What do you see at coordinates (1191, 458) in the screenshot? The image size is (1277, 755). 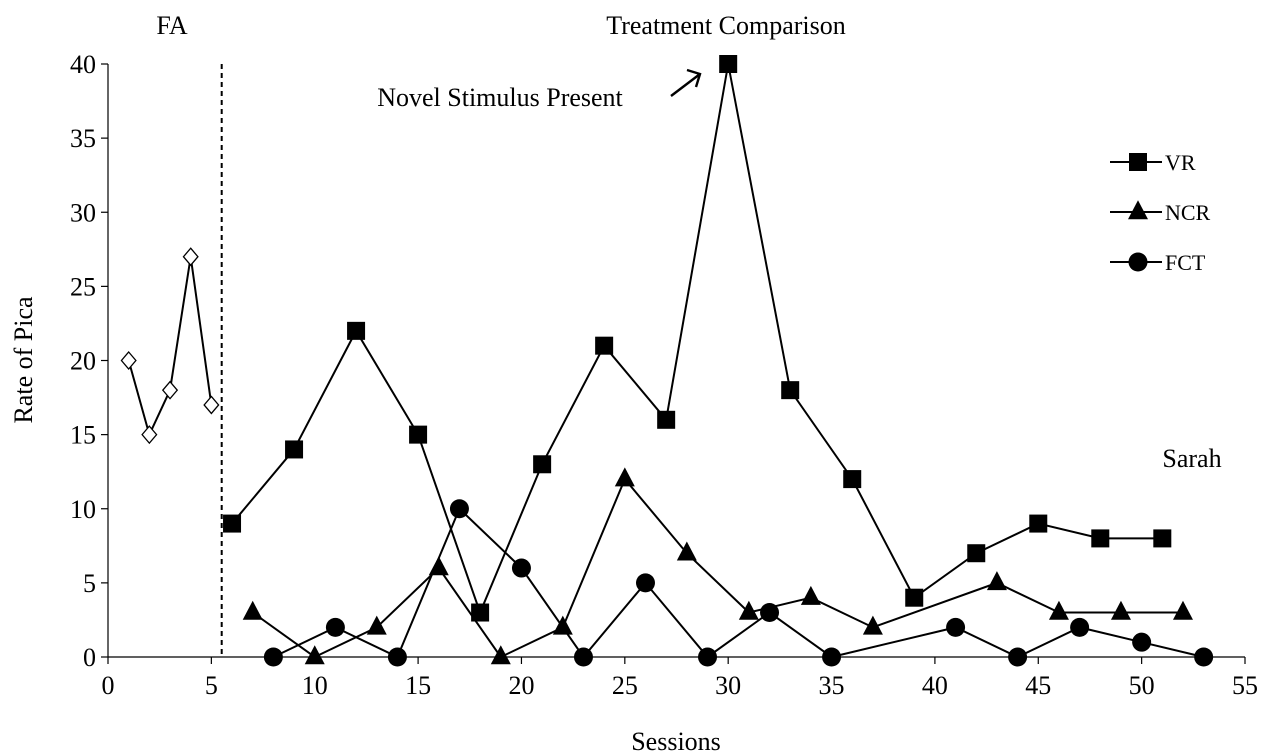 I see `participant-label: Sarah` at bounding box center [1191, 458].